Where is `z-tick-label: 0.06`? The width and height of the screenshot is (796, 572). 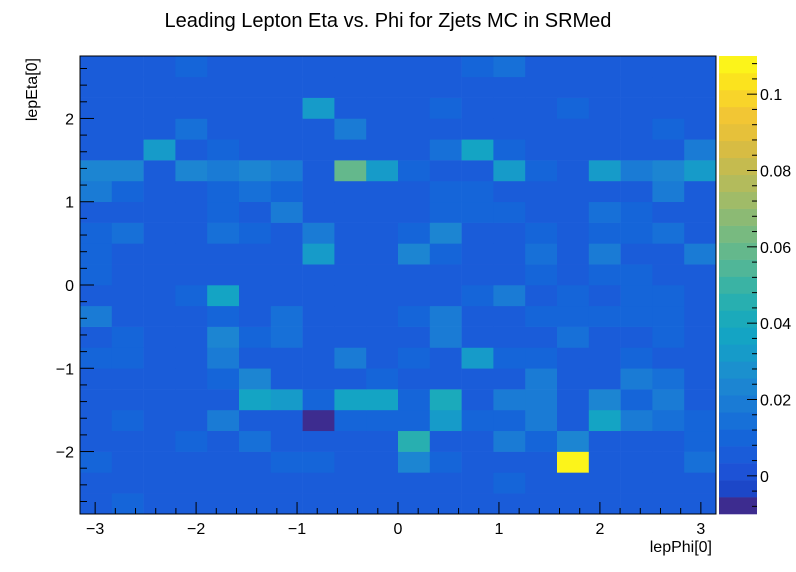
z-tick-label: 0.06 is located at coordinates (775, 248).